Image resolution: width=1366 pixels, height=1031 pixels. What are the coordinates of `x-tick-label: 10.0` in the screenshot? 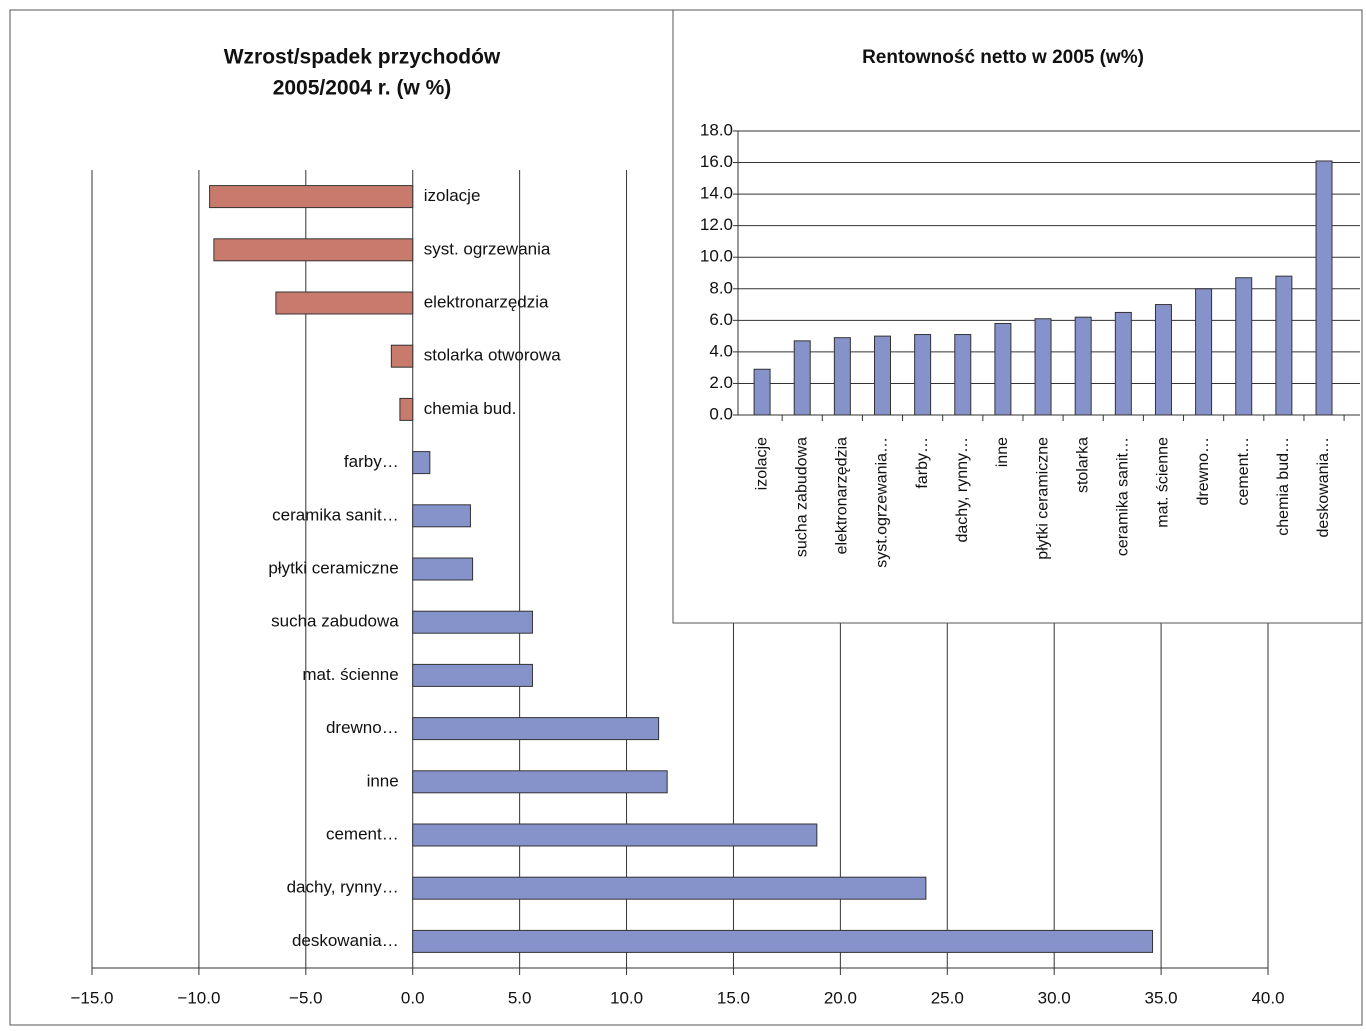 It's located at (626, 997).